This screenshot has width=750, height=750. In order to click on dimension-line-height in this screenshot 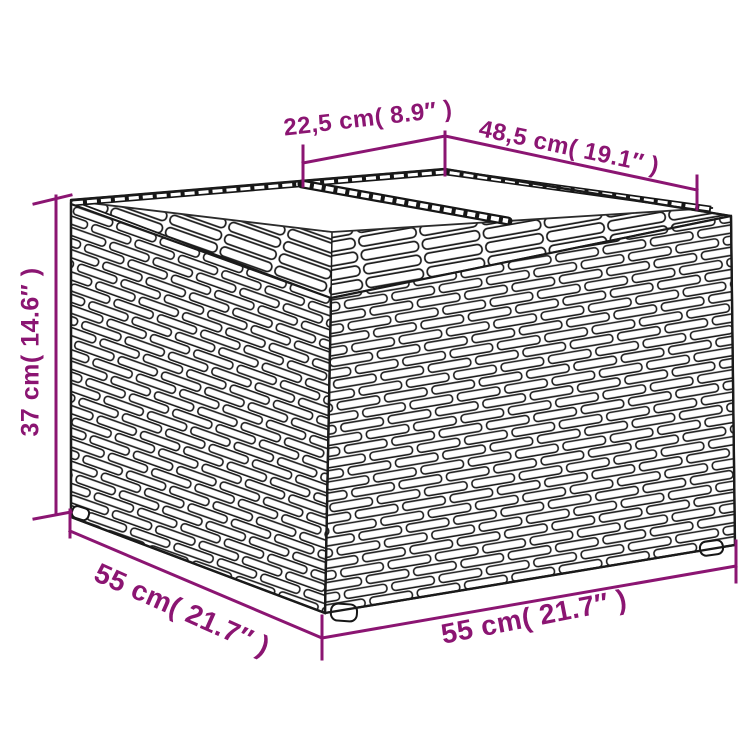, I will do `click(52, 357)`.